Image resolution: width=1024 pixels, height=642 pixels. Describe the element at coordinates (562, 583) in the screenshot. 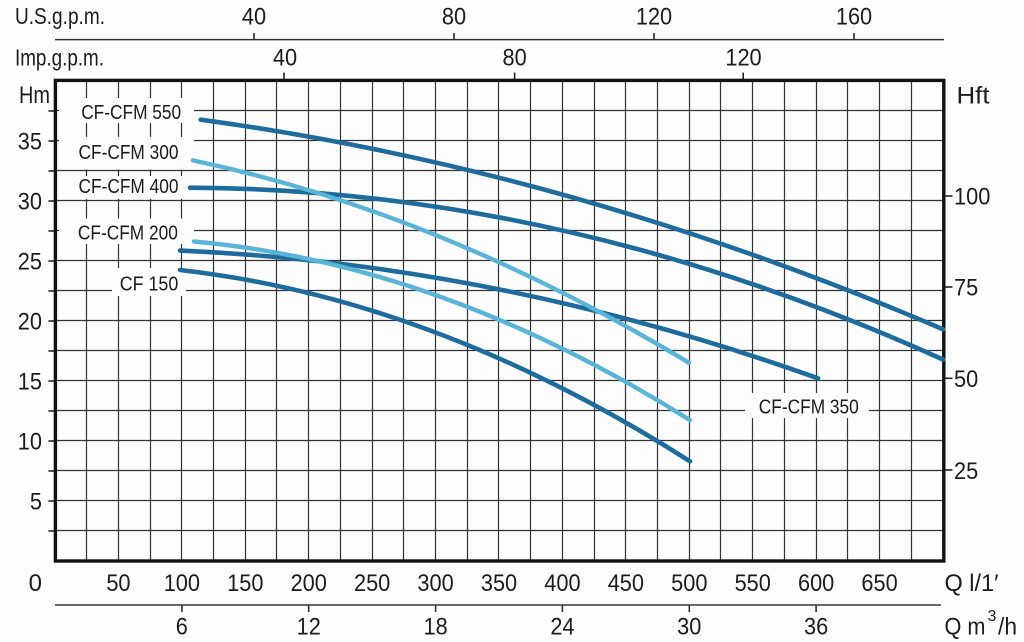

I see `svg-text: 400` at that location.